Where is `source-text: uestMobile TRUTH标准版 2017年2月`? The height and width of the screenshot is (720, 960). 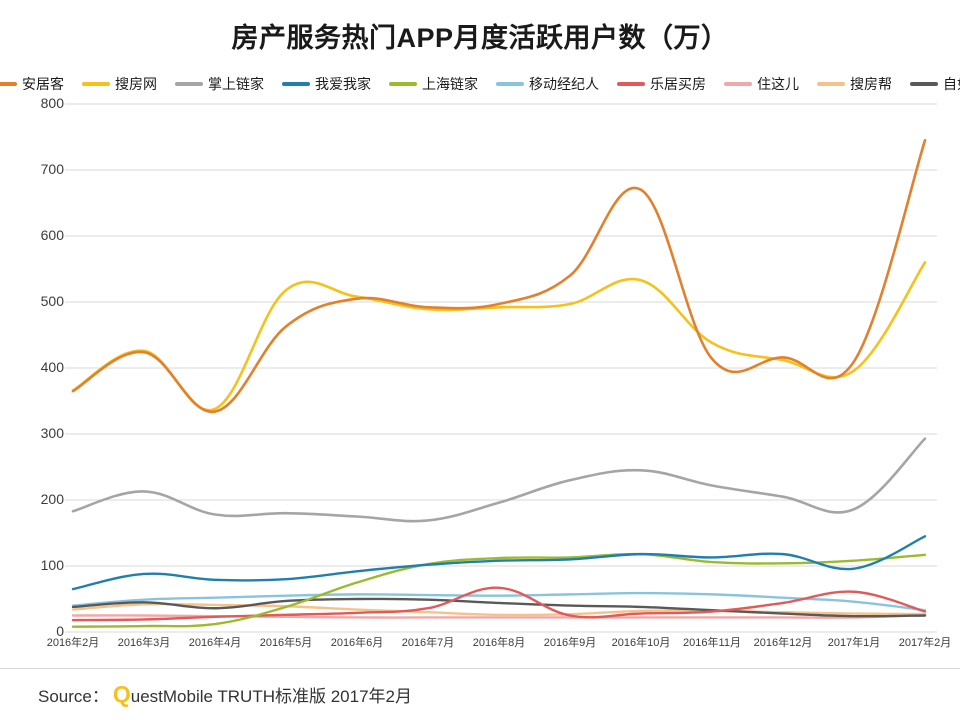 source-text: uestMobile TRUTH标准版 2017年2月 is located at coordinates (271, 696).